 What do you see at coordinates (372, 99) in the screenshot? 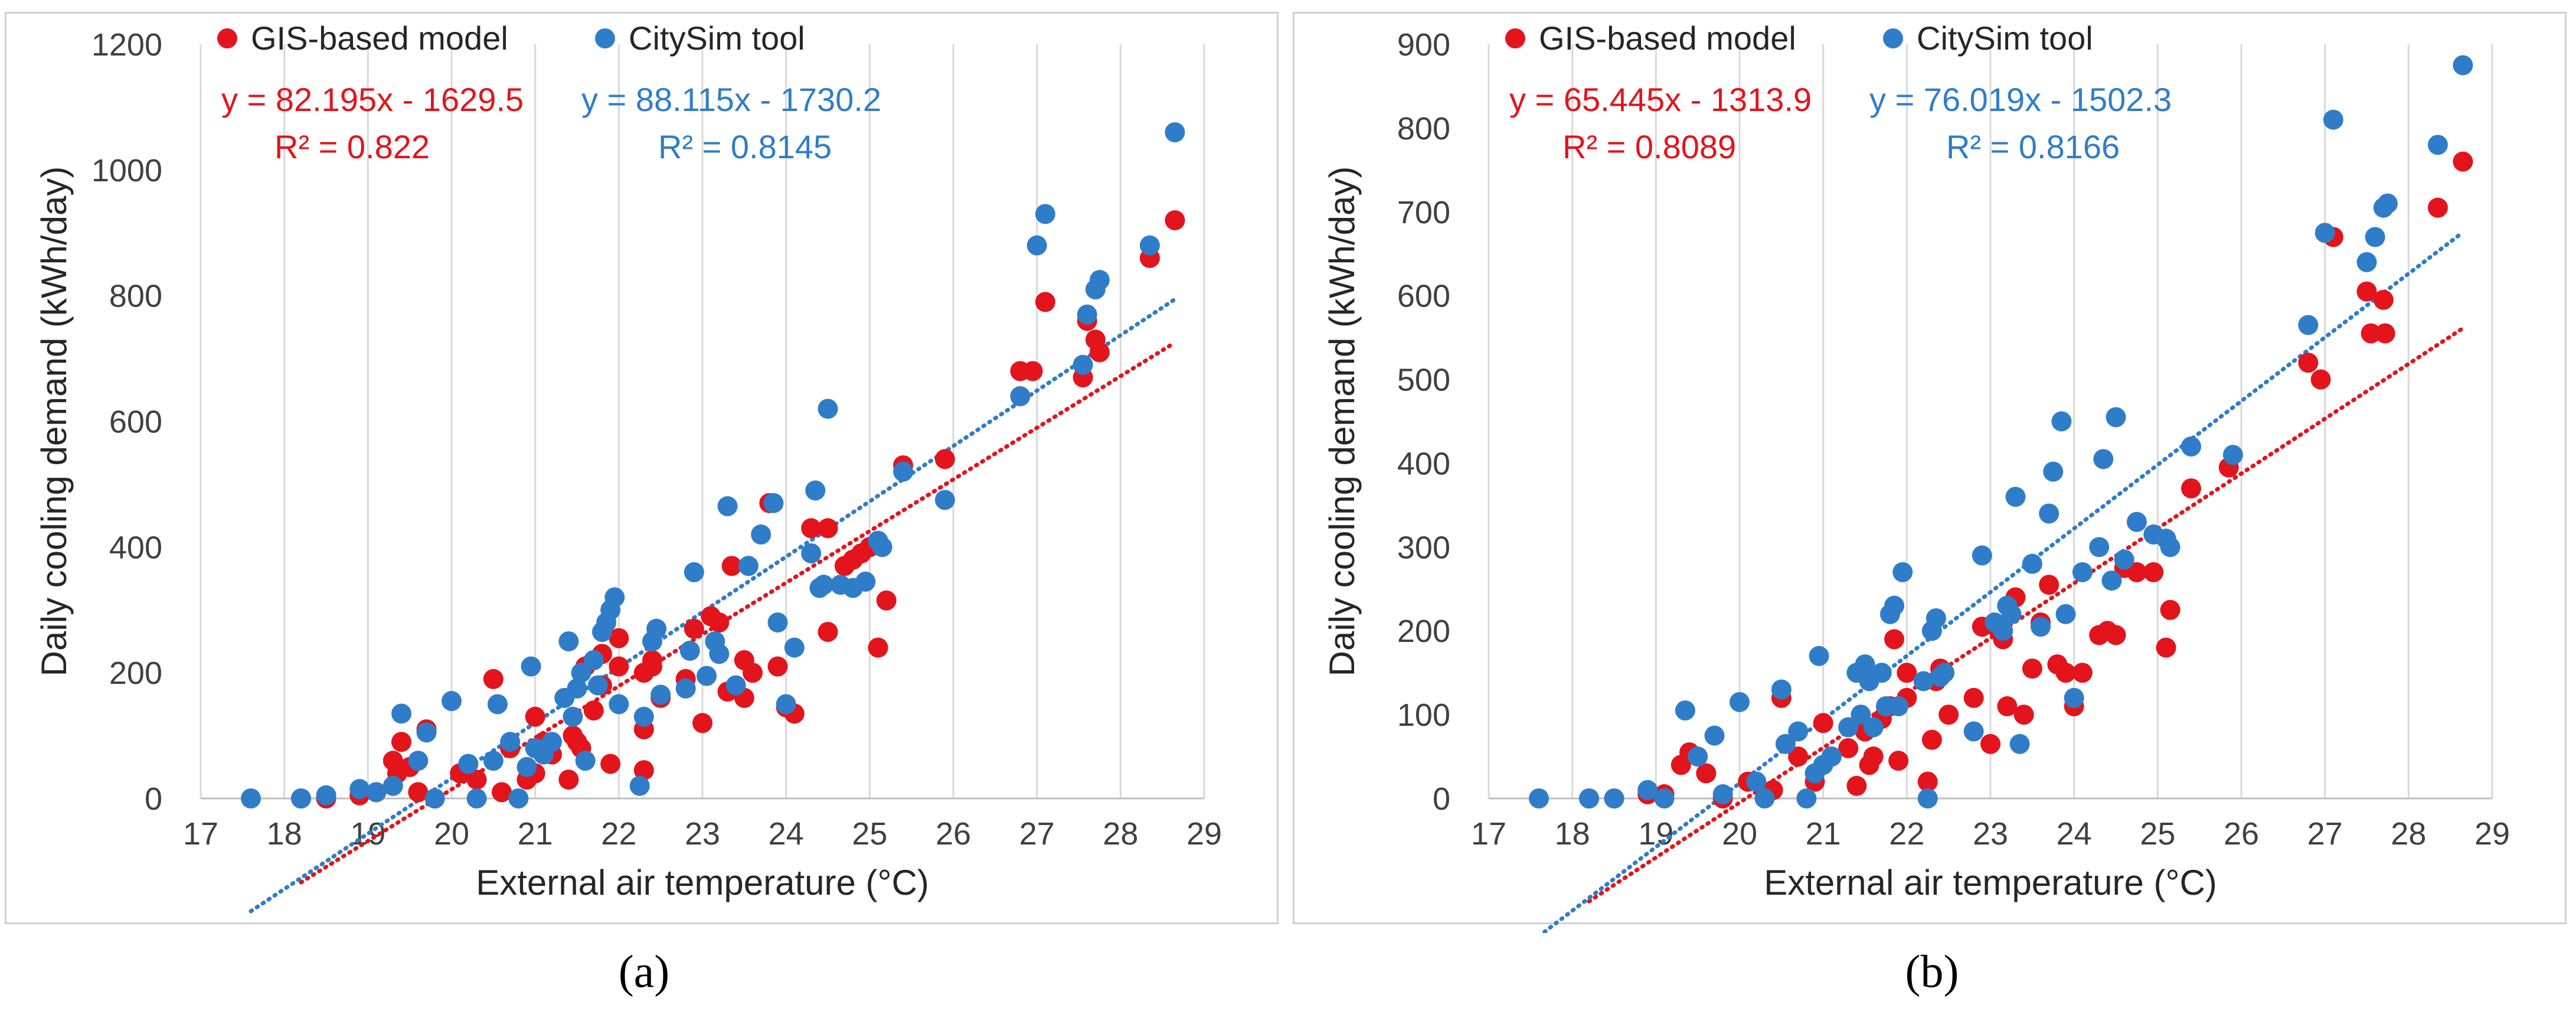
I see `trendline-equation: y = 82.195x - 1629.5` at bounding box center [372, 99].